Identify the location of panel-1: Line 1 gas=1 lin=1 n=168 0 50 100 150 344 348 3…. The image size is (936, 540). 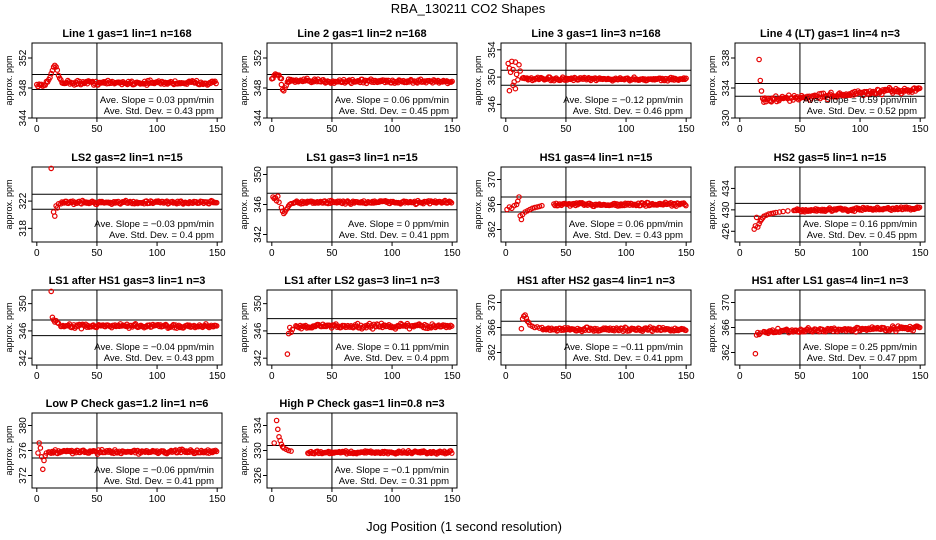
(115, 81).